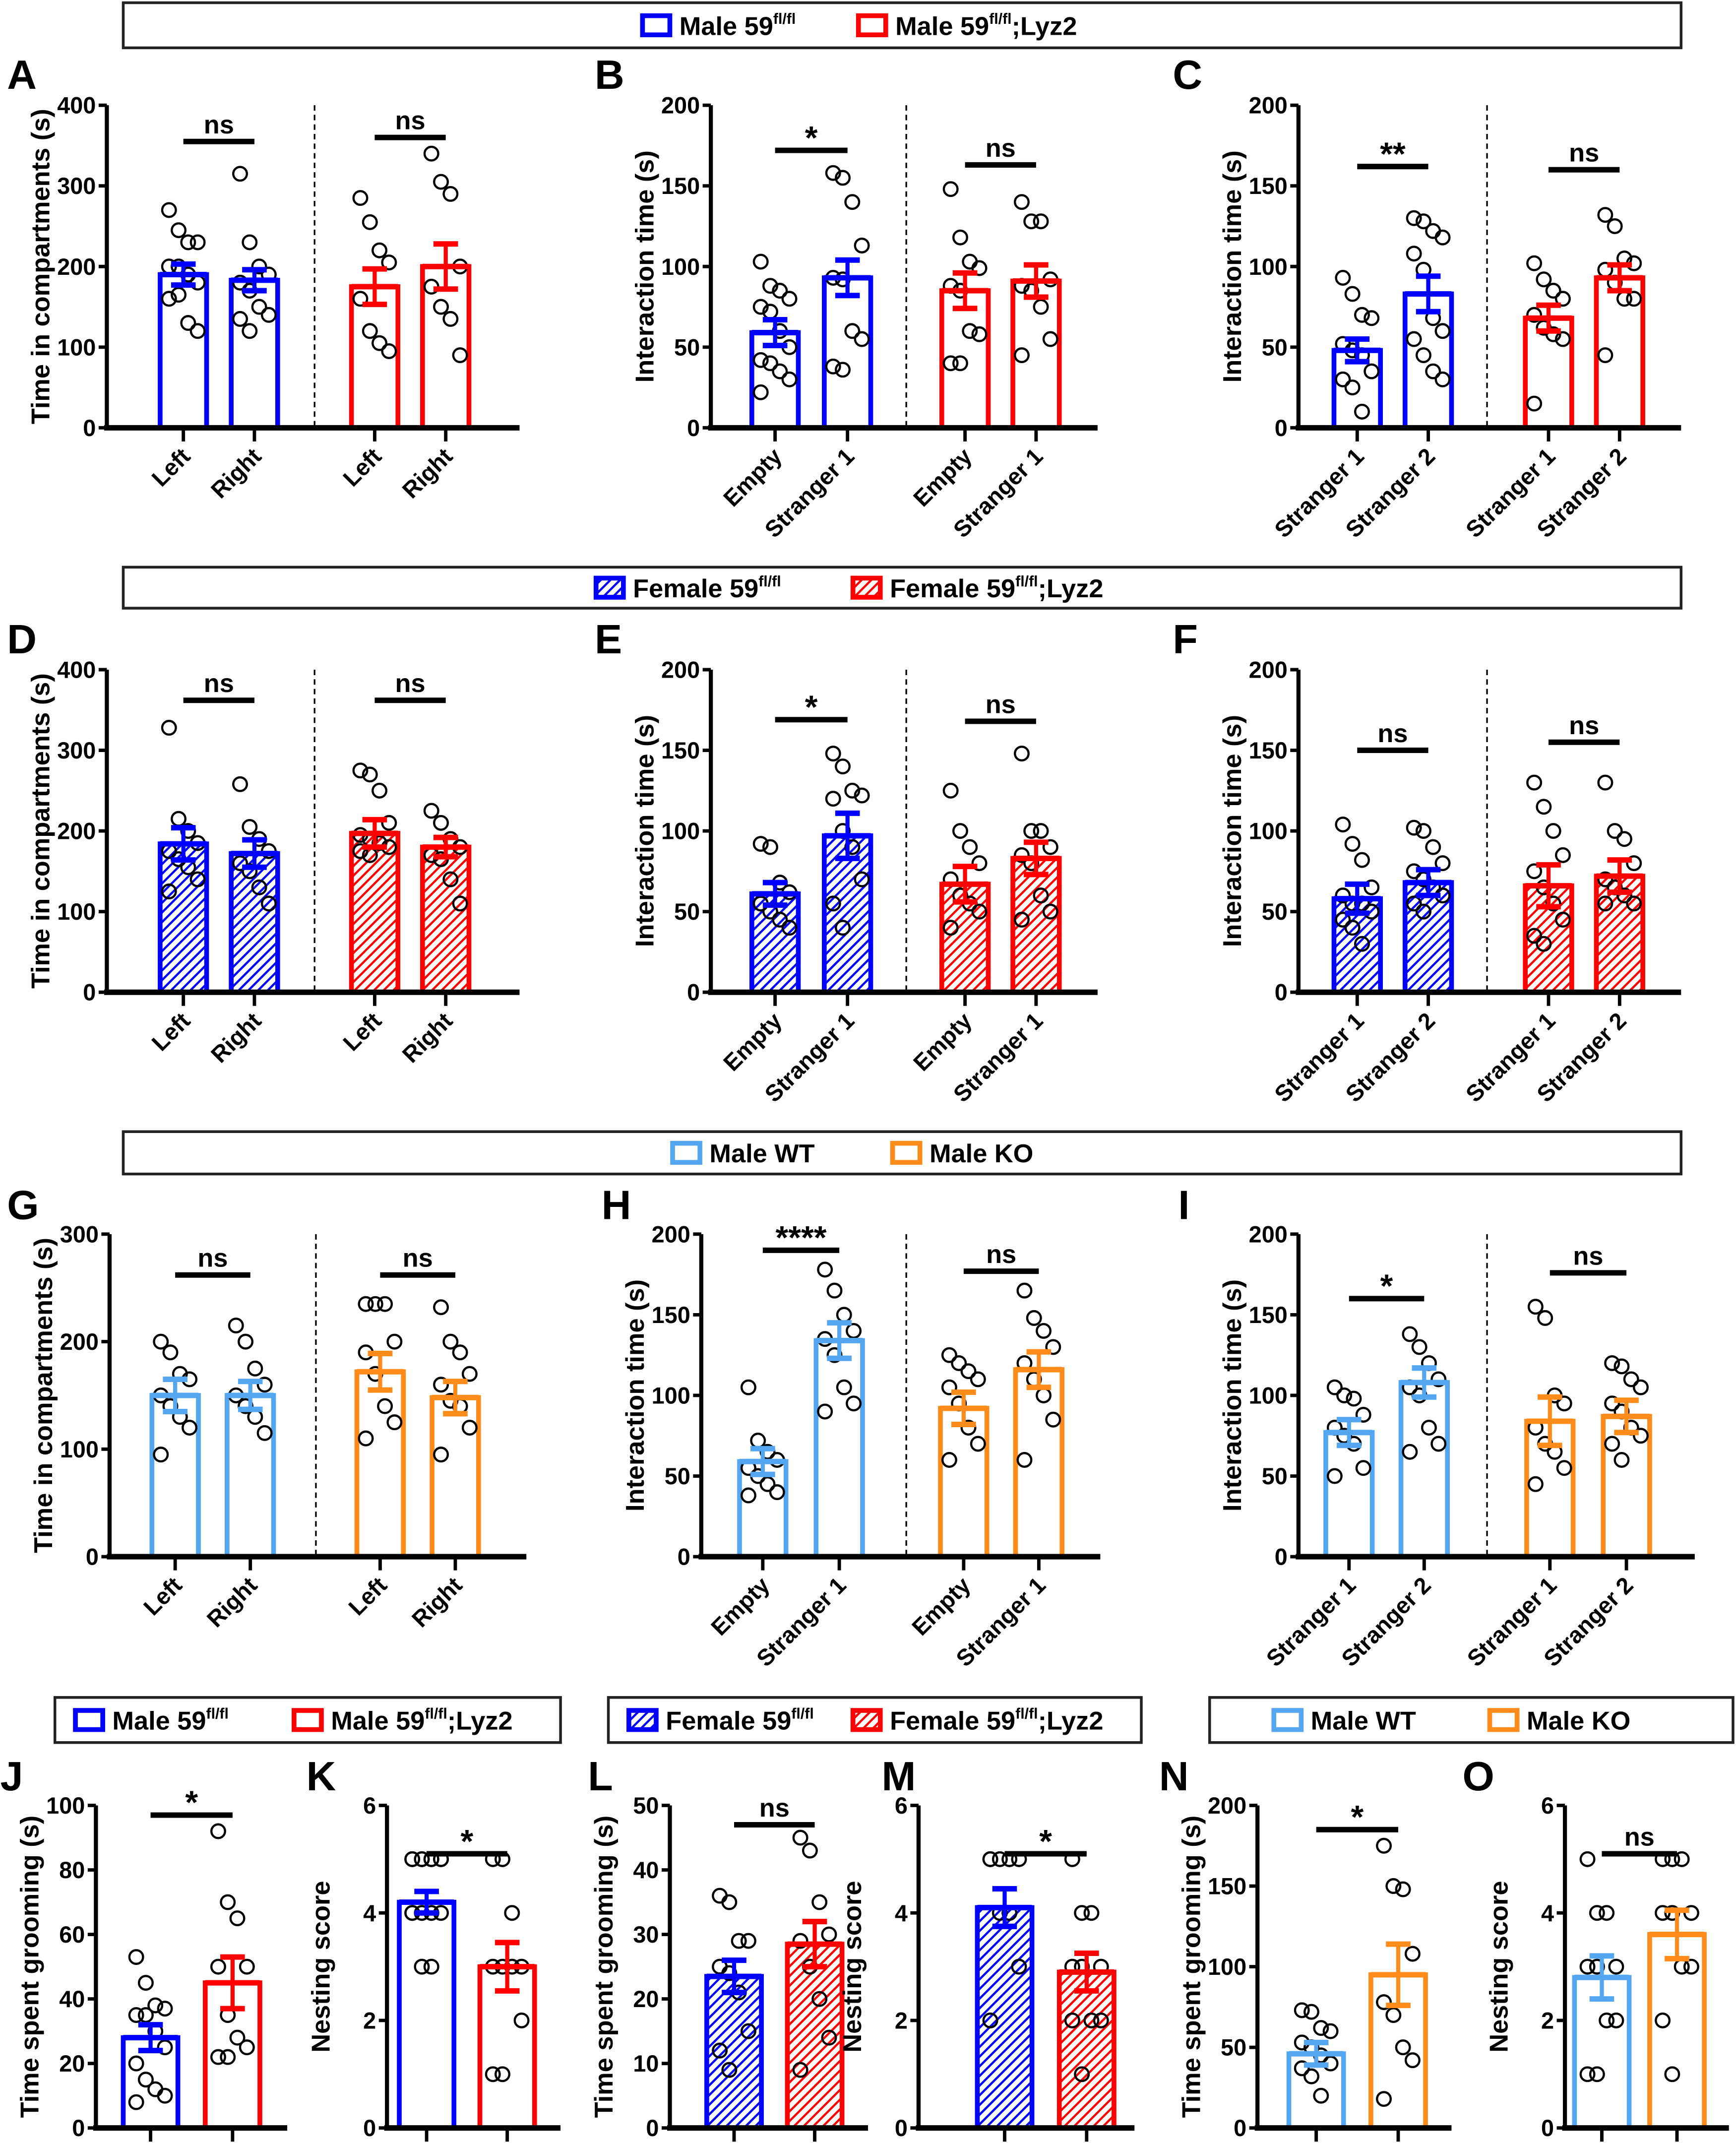 Image resolution: width=1736 pixels, height=2143 pixels. Describe the element at coordinates (901, 2020) in the screenshot. I see `y-tick-label: 2` at that location.